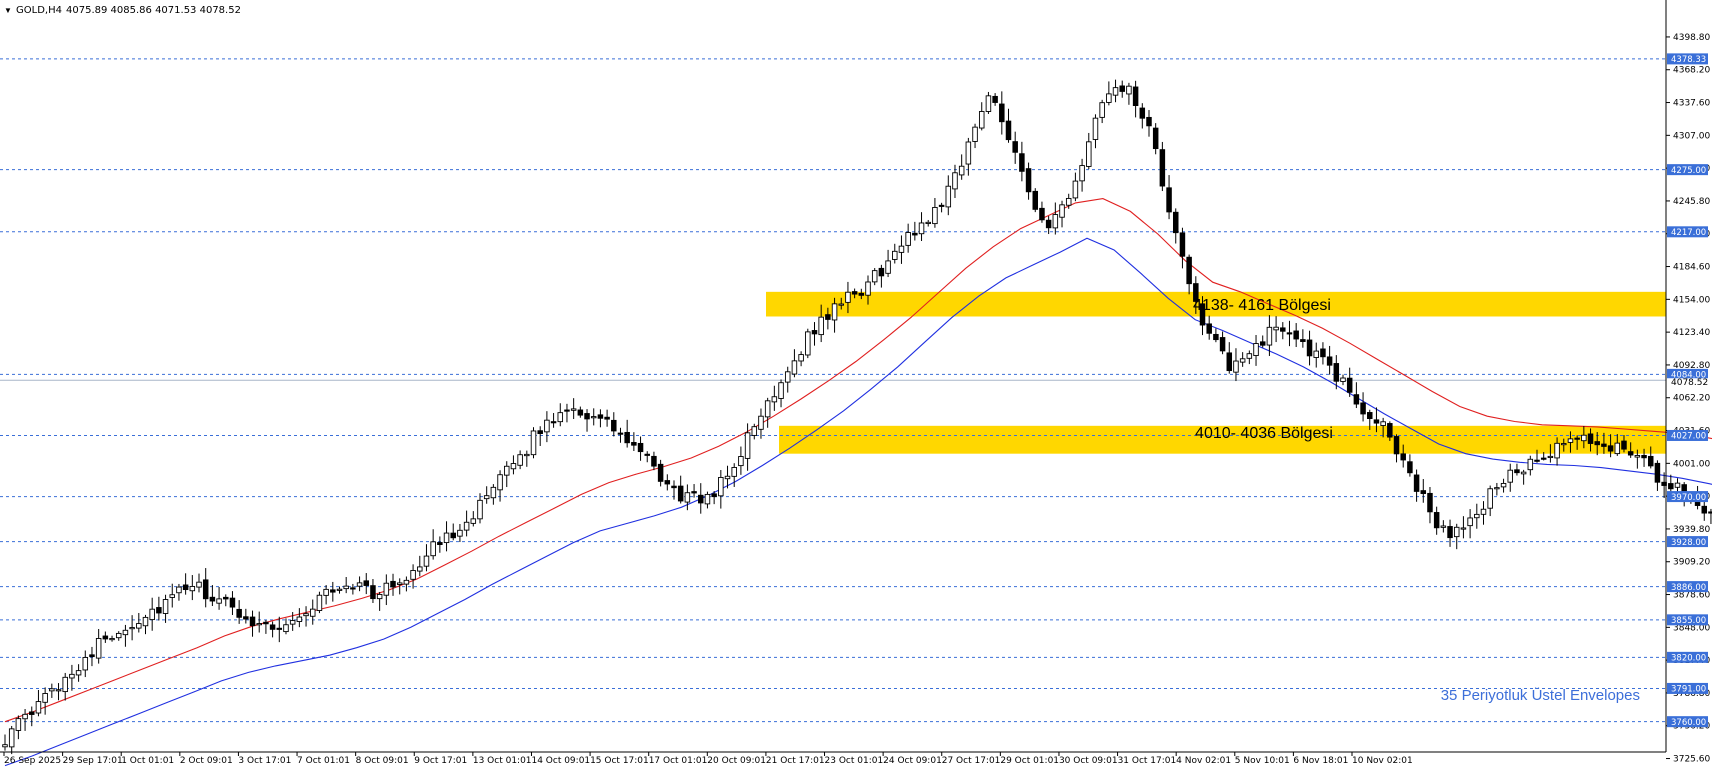 The width and height of the screenshot is (1712, 769). I want to click on x-tick-label: 14 Oct 09:01, so click(560, 761).